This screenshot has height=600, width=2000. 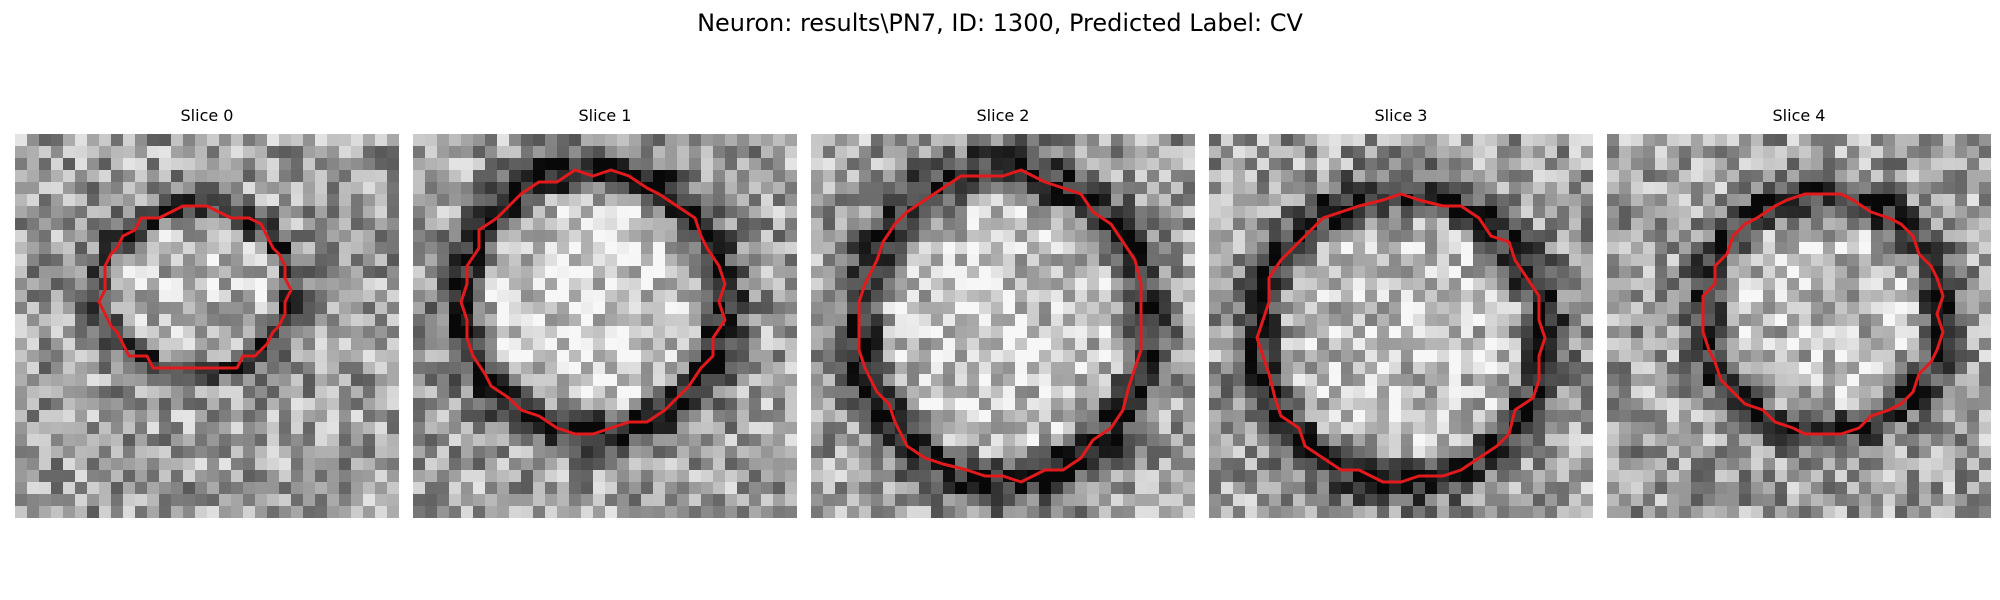 I want to click on slice-title: Slice 0, so click(x=207, y=115).